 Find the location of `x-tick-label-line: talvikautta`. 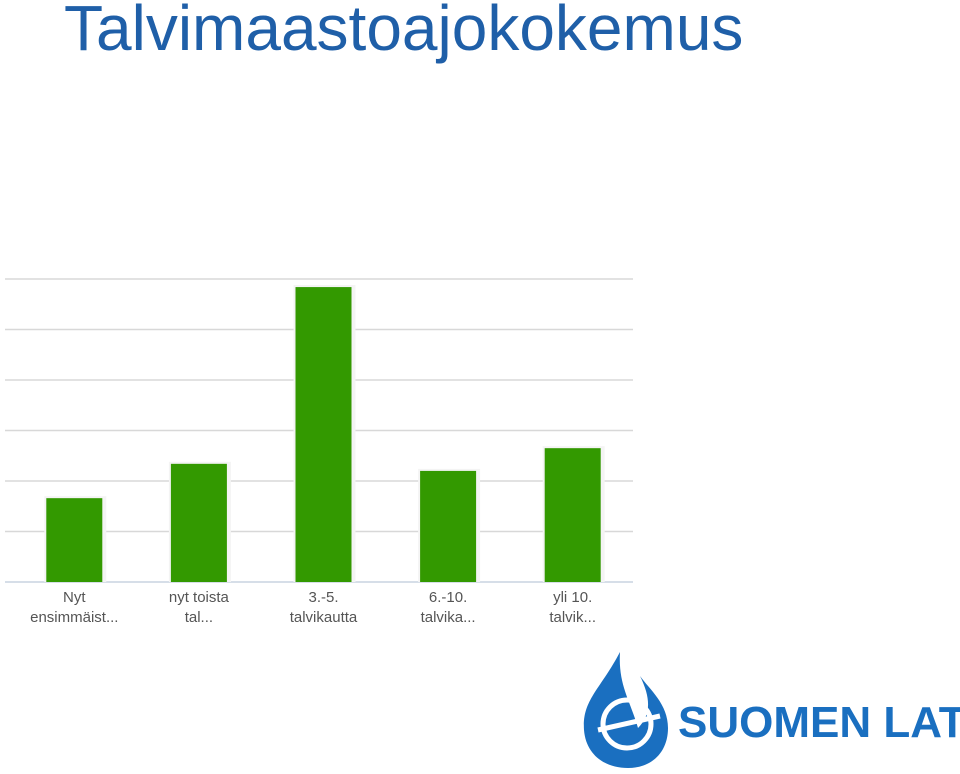

x-tick-label-line: talvikautta is located at coordinates (324, 617).